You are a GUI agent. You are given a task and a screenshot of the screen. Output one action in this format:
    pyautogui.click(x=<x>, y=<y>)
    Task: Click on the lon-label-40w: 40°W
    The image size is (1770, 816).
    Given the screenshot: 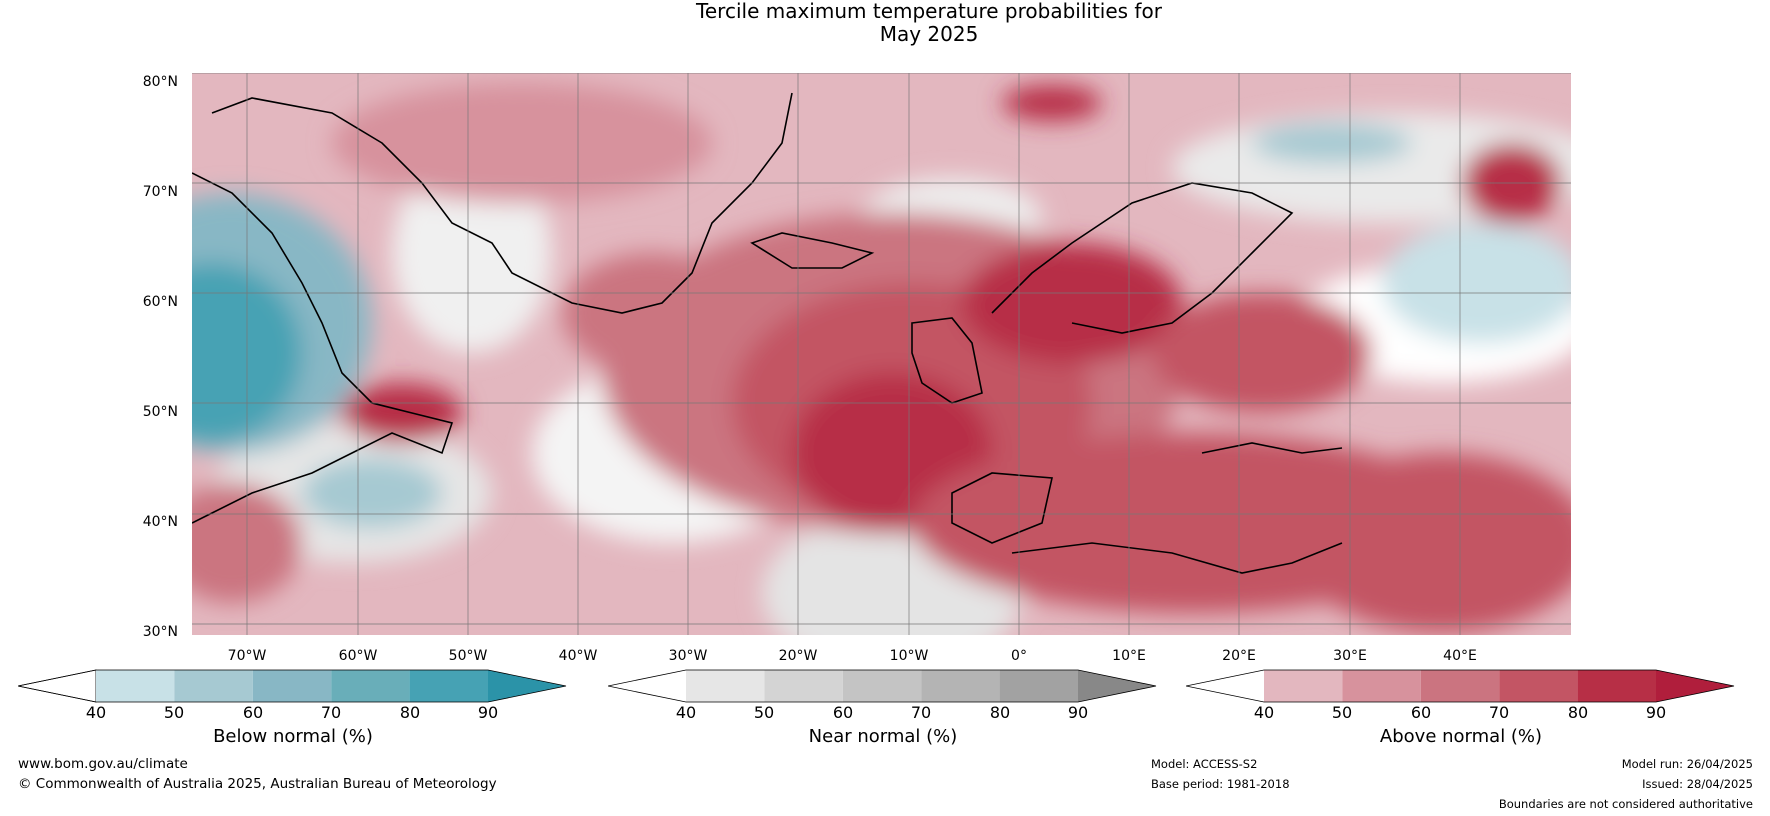 What is the action you would take?
    pyautogui.click(x=578, y=656)
    